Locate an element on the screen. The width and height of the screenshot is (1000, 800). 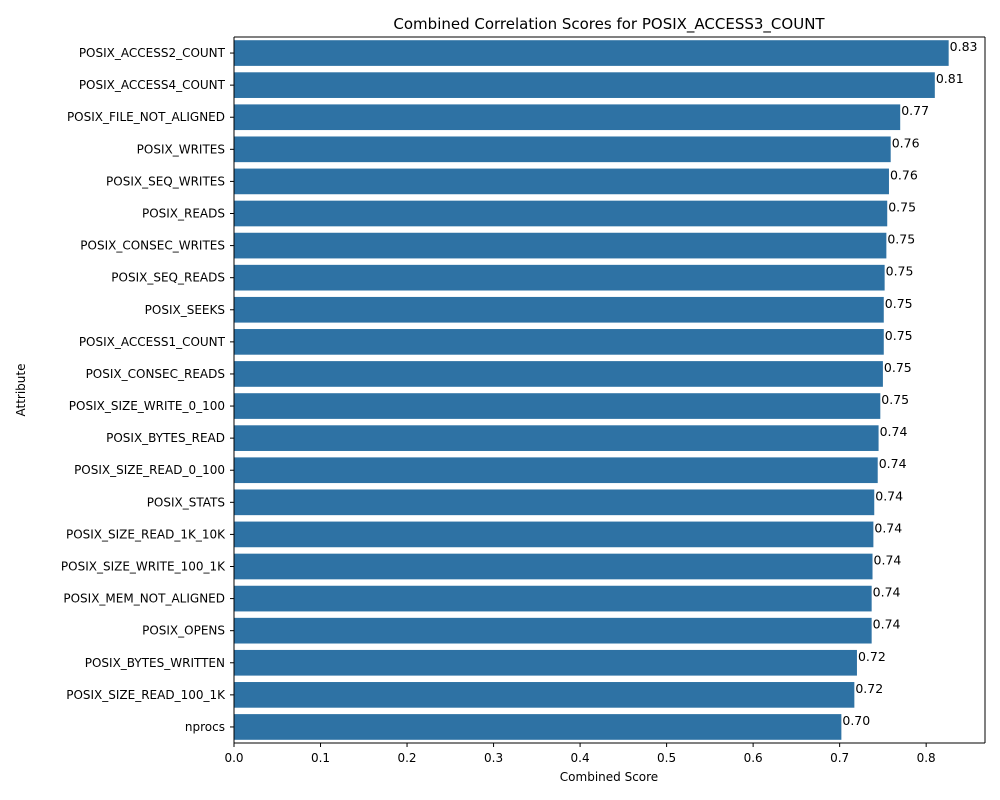
y-tick-label: POSIX_SIZE_WRITE_0_100 is located at coordinates (147, 406).